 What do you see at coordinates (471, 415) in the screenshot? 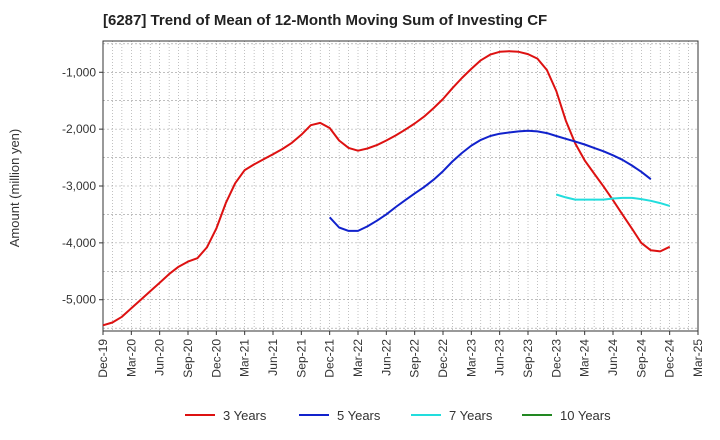
I see `legend-label-7-years: 7 Years` at bounding box center [471, 415].